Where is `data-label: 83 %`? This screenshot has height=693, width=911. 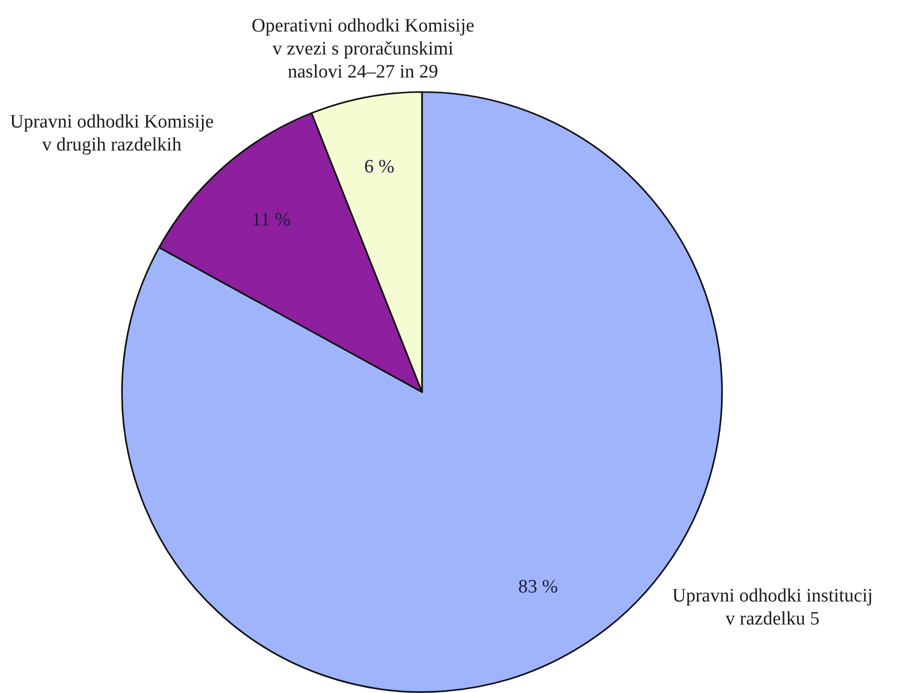
data-label: 83 % is located at coordinates (538, 587).